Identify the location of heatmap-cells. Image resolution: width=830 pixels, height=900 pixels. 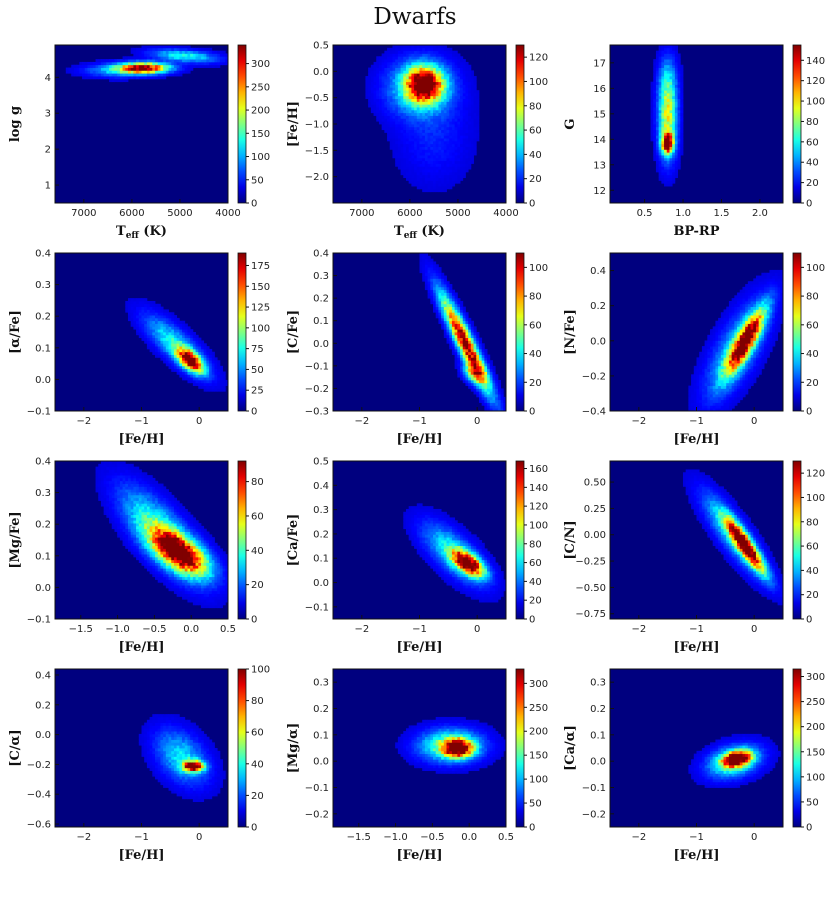
(177, 345).